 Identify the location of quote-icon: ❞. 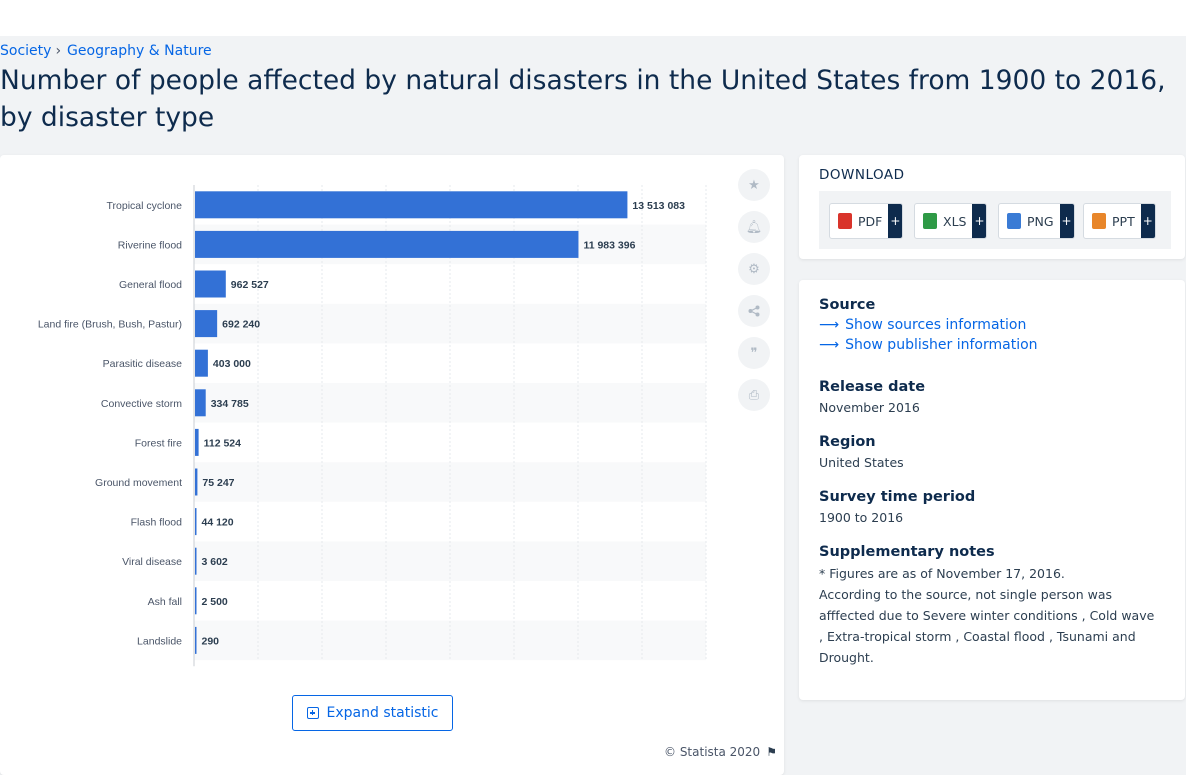
(754, 353).